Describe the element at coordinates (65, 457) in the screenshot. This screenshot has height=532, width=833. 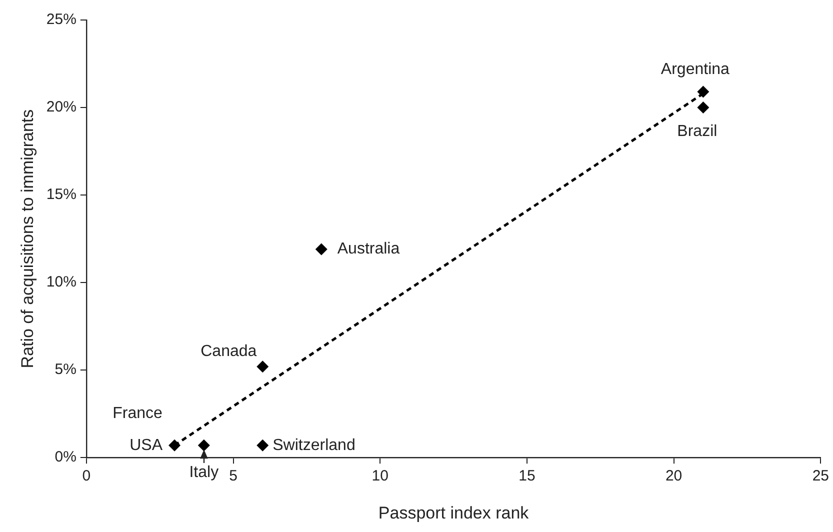
I see `y-tick-label: 0%` at that location.